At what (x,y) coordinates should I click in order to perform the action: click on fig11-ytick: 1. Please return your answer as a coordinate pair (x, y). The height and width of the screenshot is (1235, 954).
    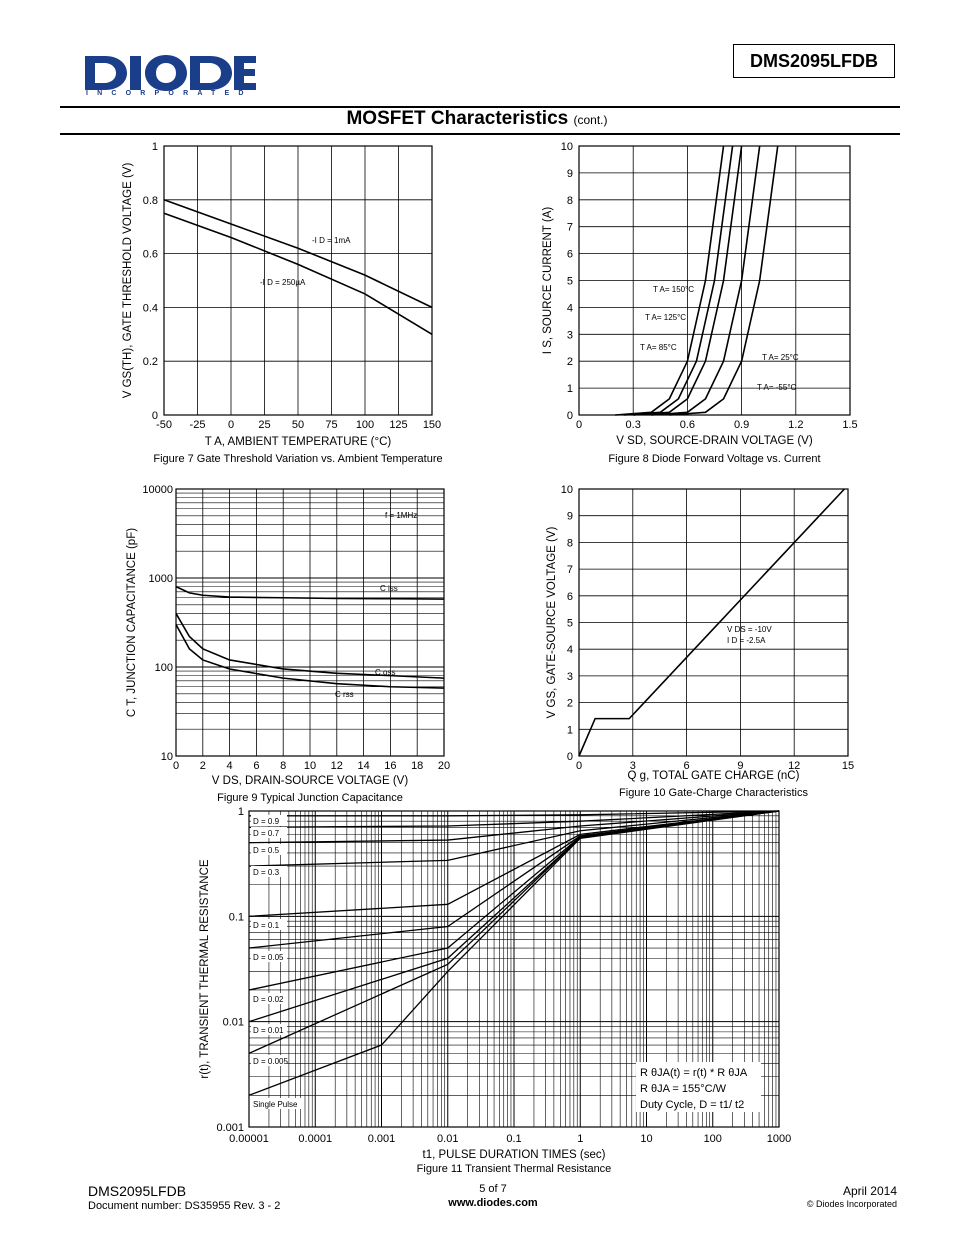
    Looking at the image, I should click on (241, 812).